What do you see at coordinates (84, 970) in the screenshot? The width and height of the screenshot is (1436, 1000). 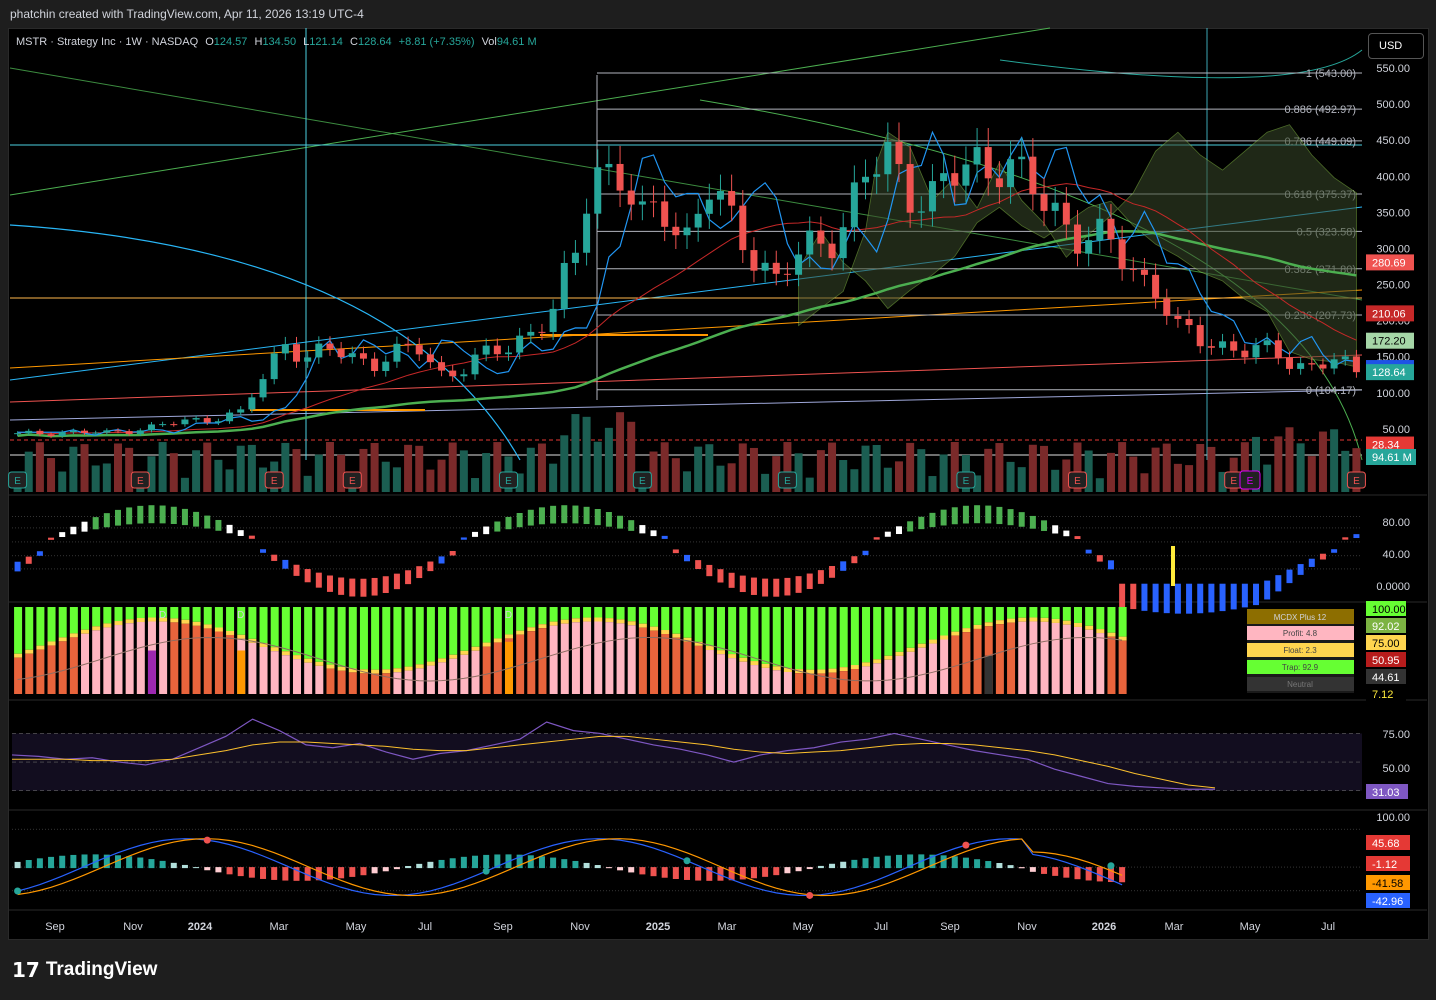 I see `tradingview-logo: 𝟭𝟳 TradingView` at bounding box center [84, 970].